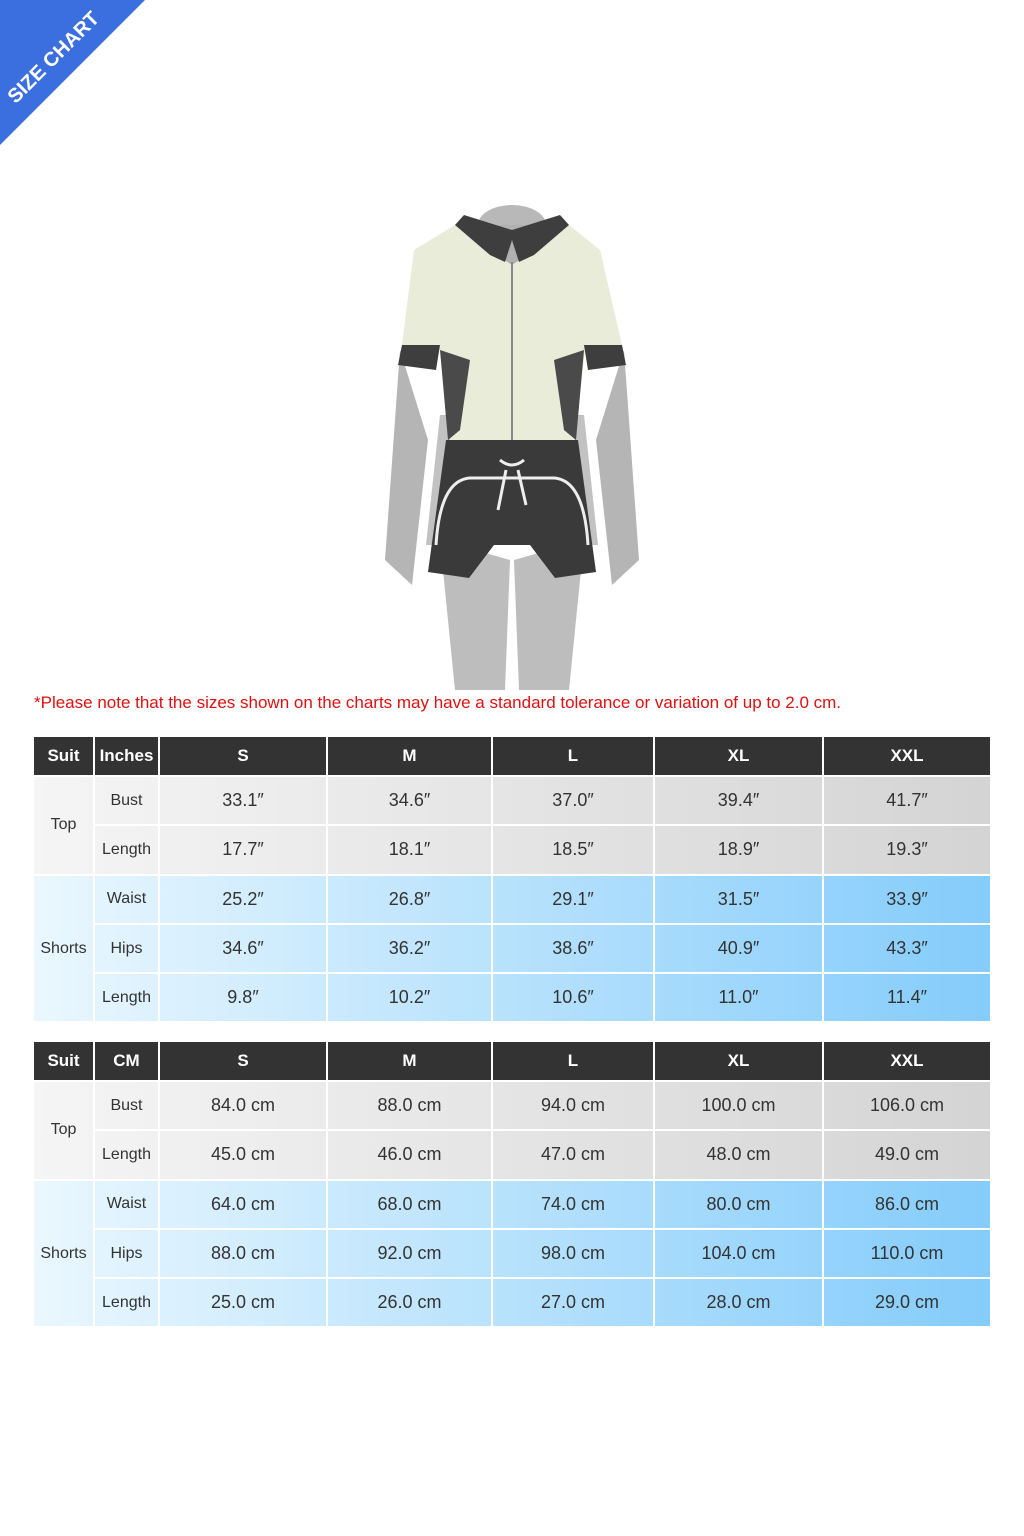  I want to click on size-value: 10.2″, so click(409, 998).